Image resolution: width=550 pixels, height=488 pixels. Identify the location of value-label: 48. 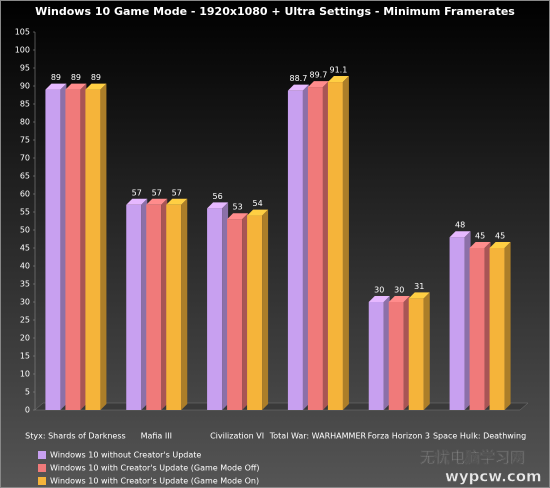
(460, 225).